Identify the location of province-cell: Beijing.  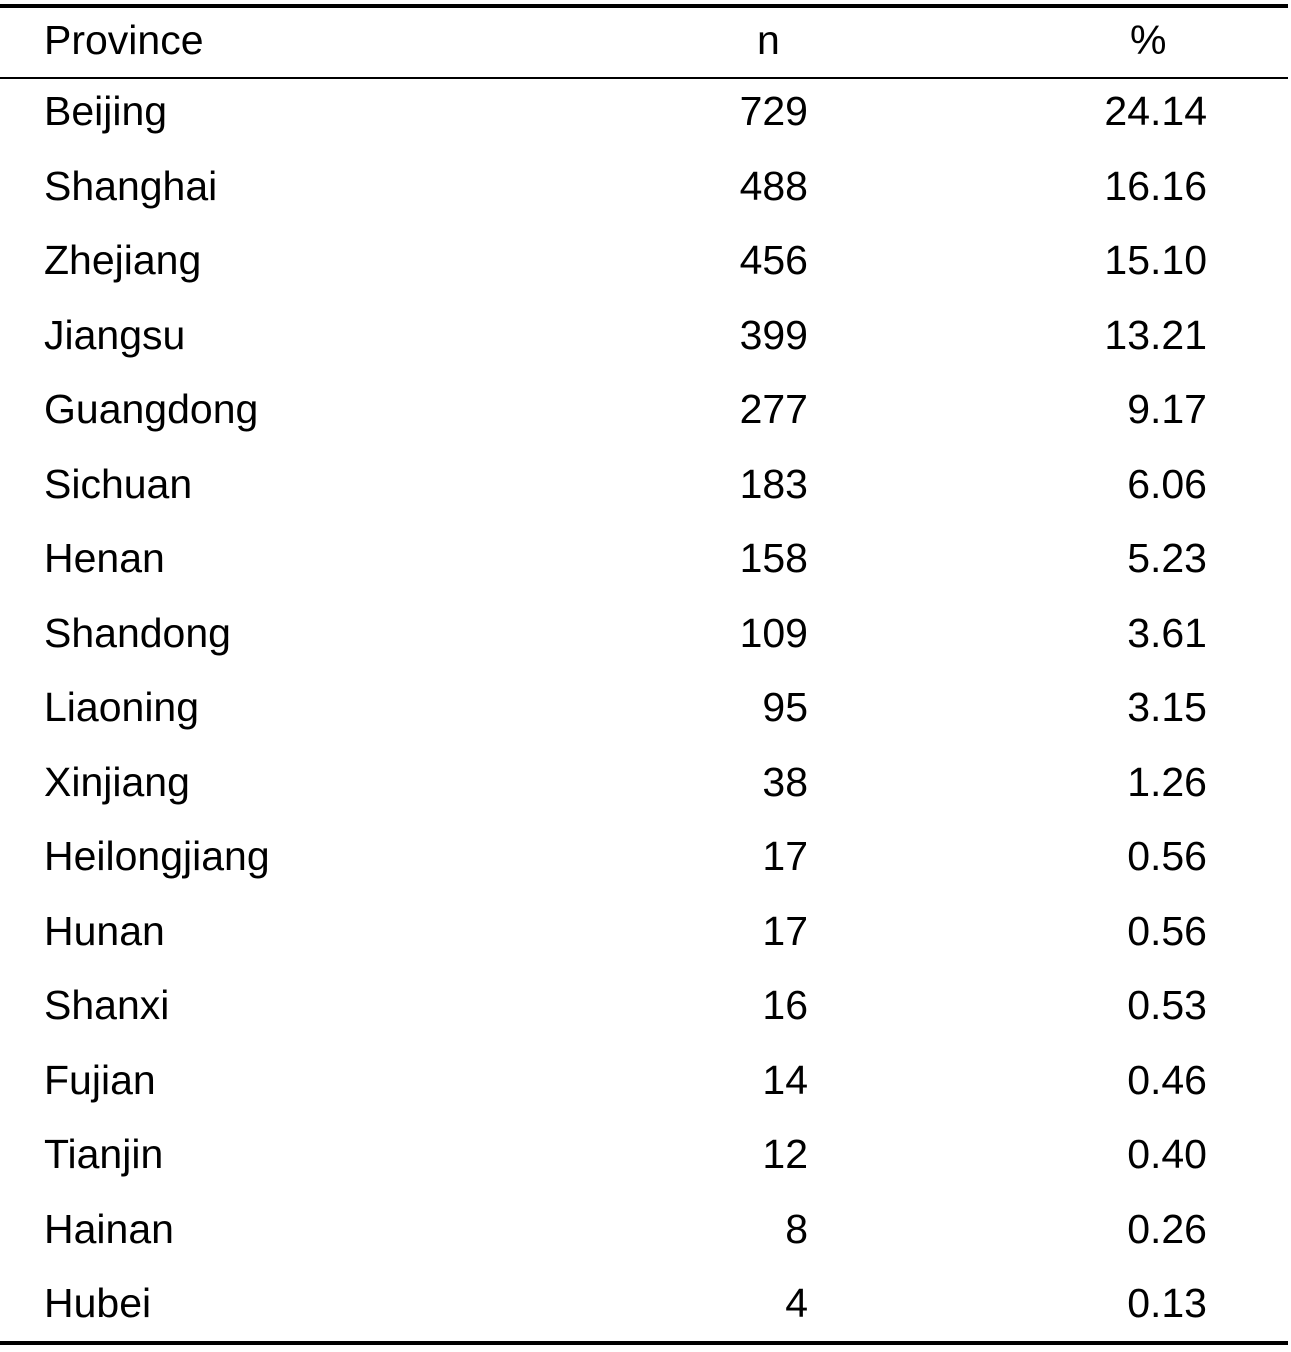
(106, 111).